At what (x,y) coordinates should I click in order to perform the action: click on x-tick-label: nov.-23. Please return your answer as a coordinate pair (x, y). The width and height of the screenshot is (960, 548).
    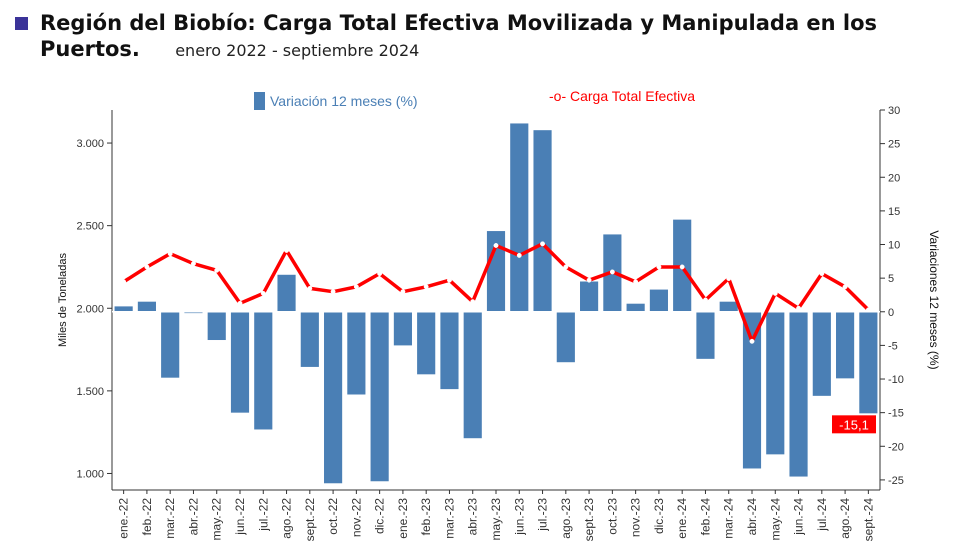
    Looking at the image, I should click on (636, 517).